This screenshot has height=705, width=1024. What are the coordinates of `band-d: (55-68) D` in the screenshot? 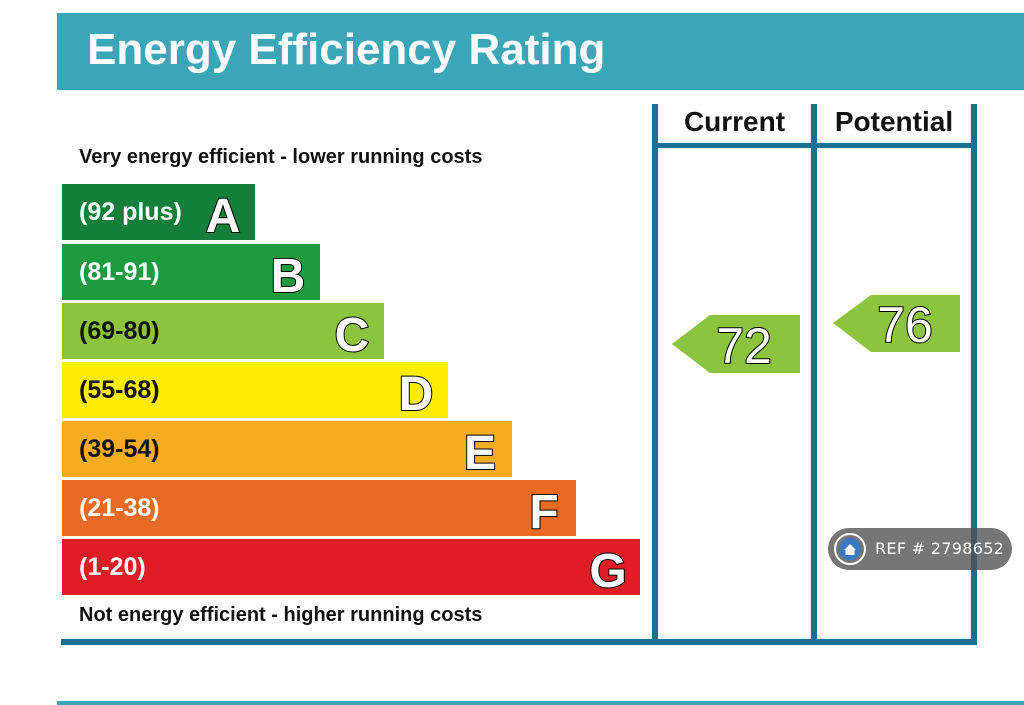 It's located at (255, 392).